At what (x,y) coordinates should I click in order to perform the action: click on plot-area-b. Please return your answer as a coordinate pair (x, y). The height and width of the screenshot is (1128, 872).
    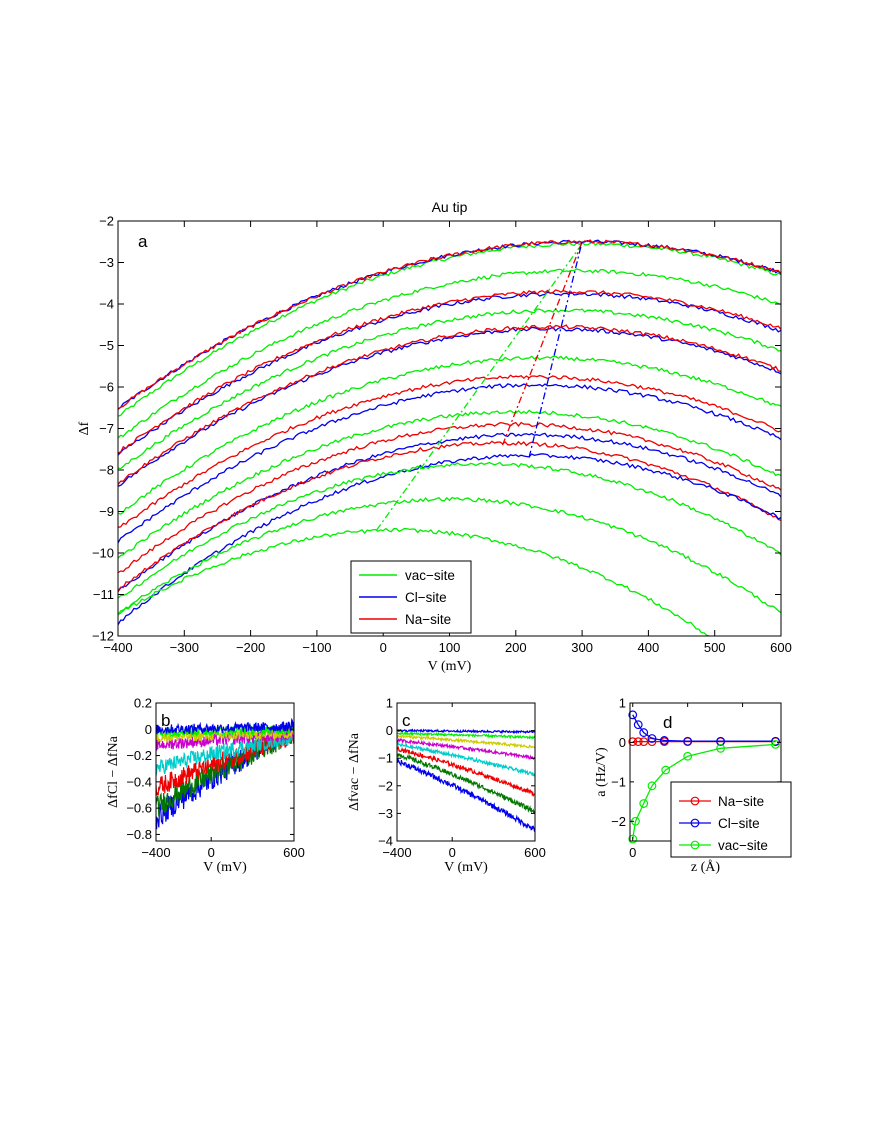
    Looking at the image, I should click on (225, 773).